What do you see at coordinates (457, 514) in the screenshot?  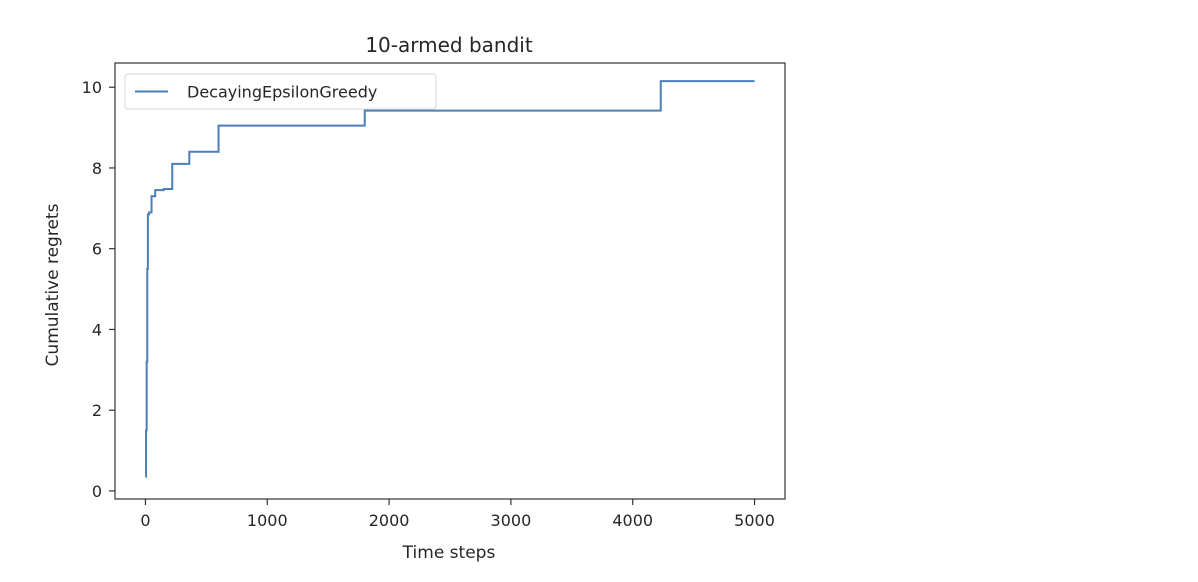 I see `x-axis-ticks: 0 1000 2000 3000 4000 5000` at bounding box center [457, 514].